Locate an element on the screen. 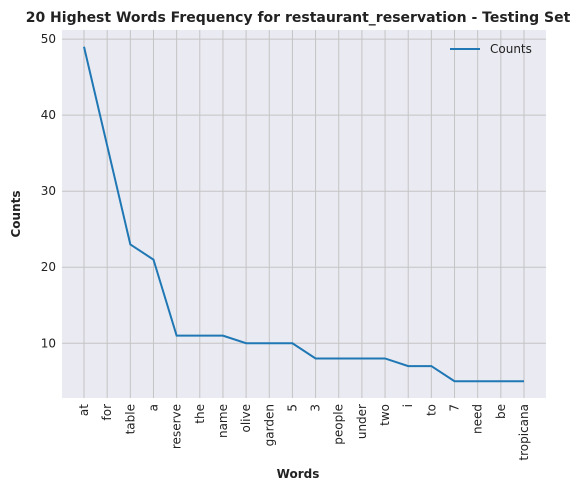  x-tick-label: reserve is located at coordinates (177, 426).